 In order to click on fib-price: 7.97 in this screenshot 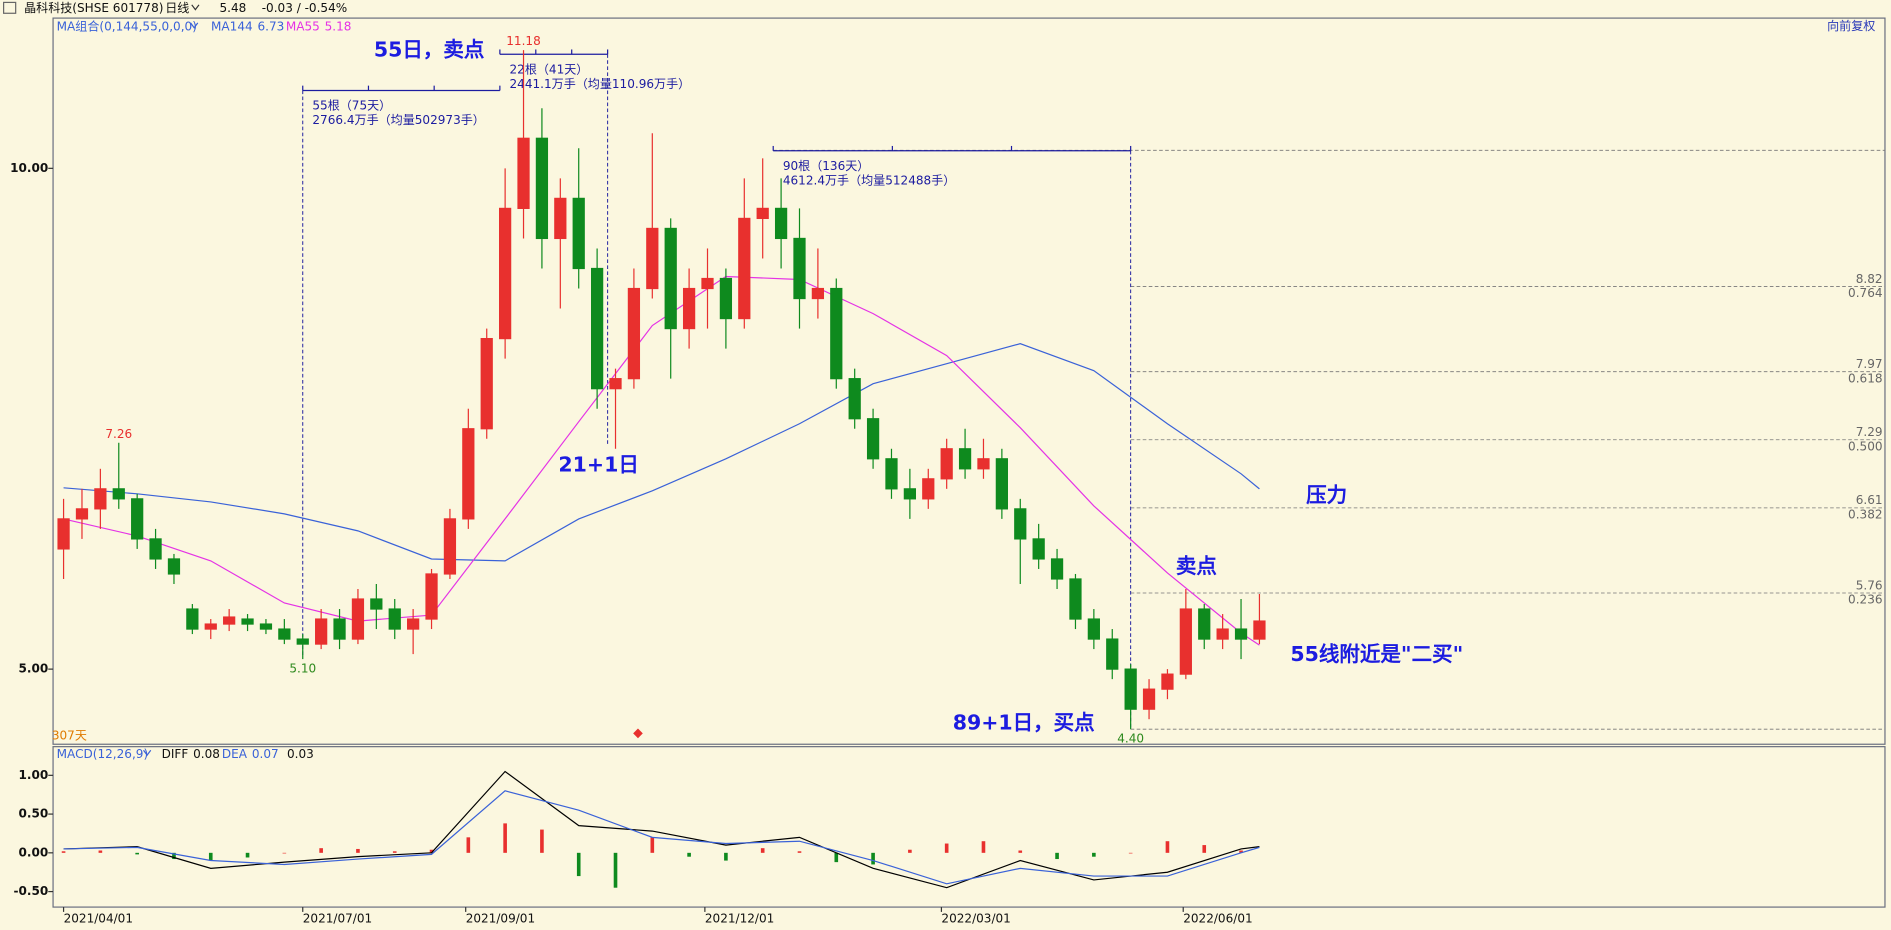, I will do `click(1869, 364)`.